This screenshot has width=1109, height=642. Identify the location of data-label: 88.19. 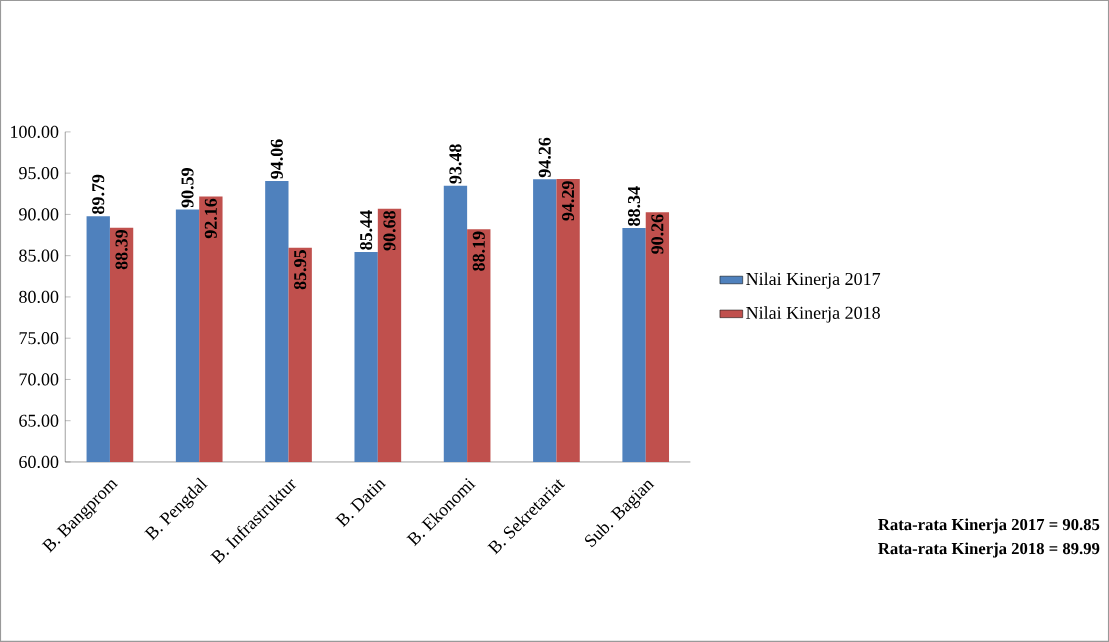
(478, 251).